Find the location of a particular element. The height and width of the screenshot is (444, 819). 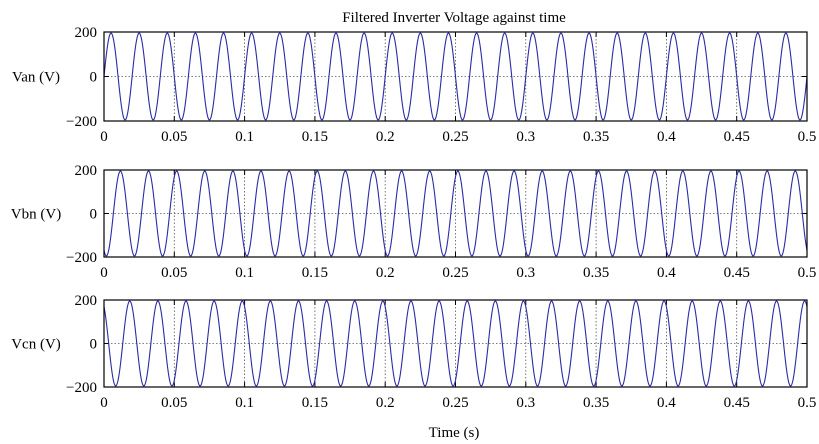

x-axis-label: Time (s) is located at coordinates (454, 433).